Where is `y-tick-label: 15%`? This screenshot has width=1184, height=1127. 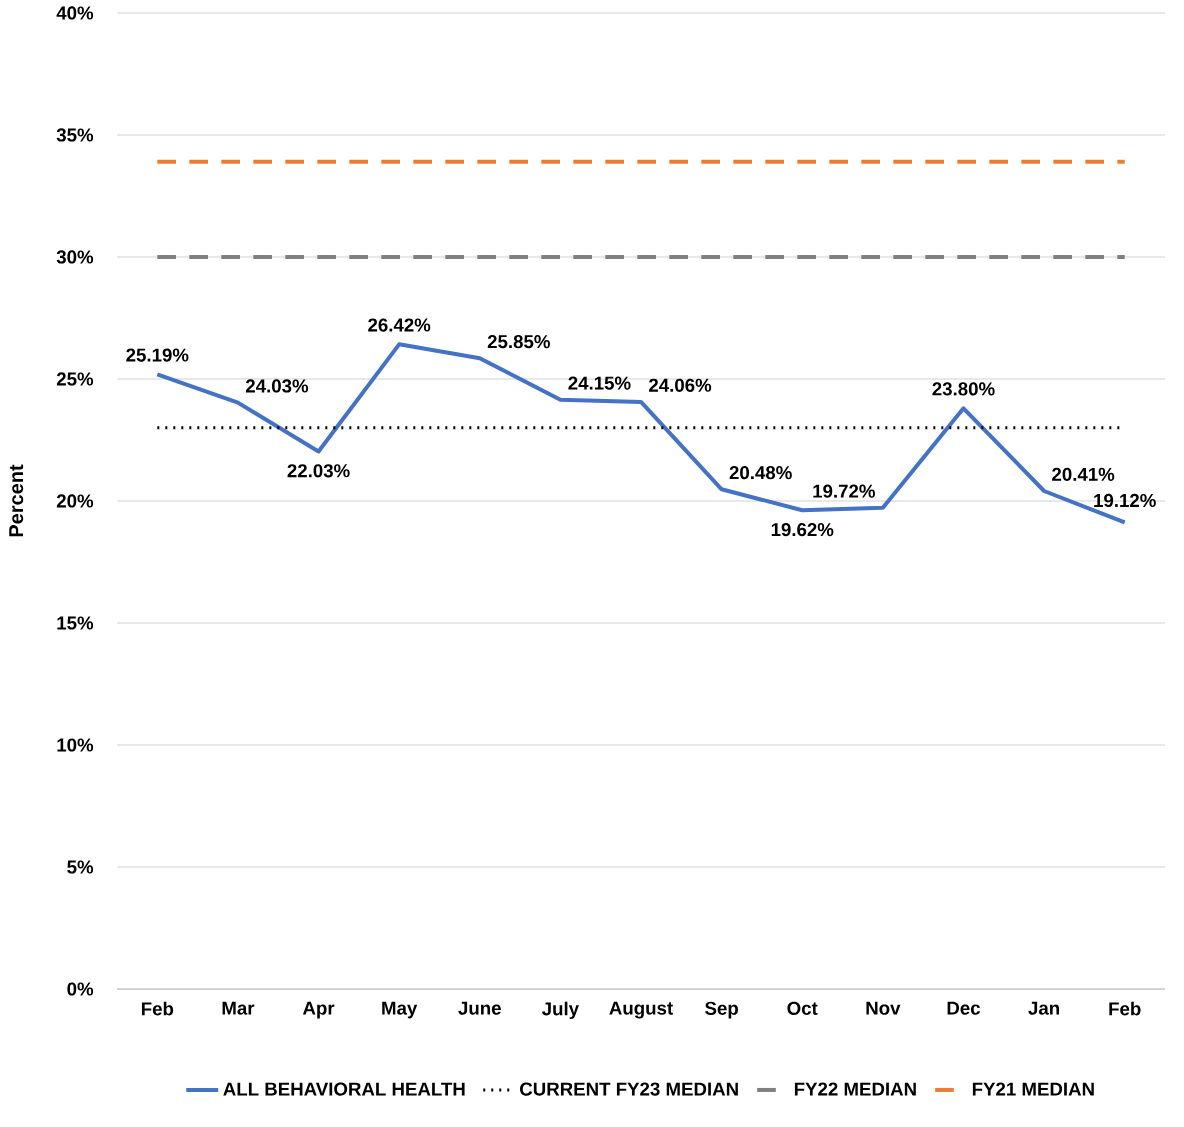 y-tick-label: 15% is located at coordinates (75, 623).